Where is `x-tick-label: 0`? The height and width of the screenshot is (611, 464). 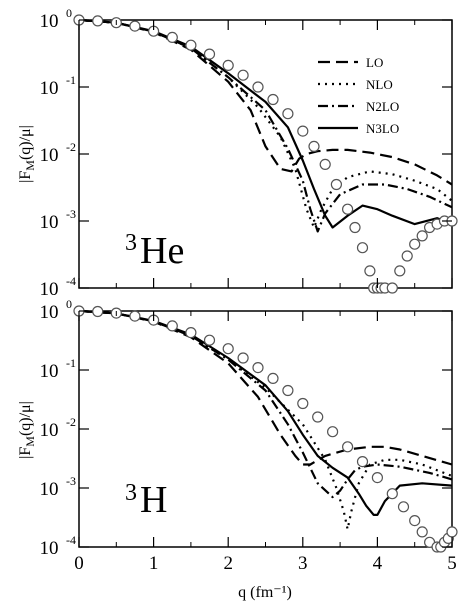
x-tick-label: 0 is located at coordinates (79, 563).